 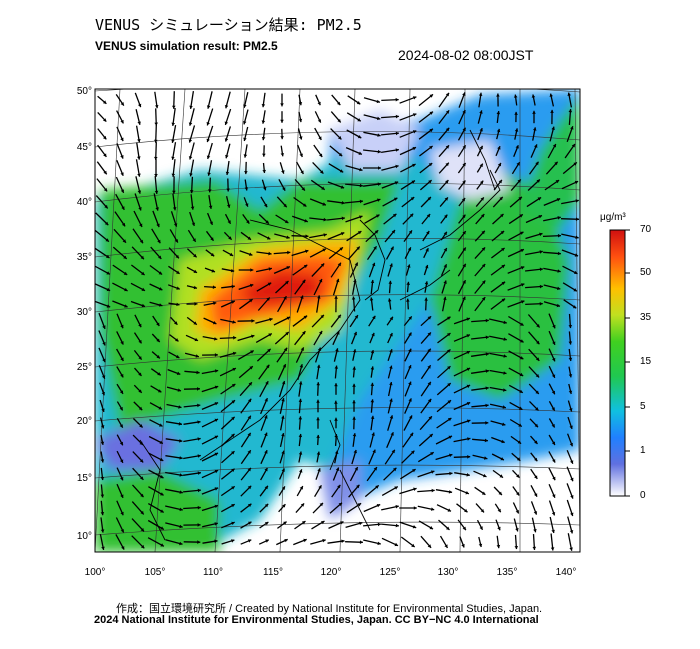 I want to click on lon-label-100: 100°, so click(x=95, y=572).